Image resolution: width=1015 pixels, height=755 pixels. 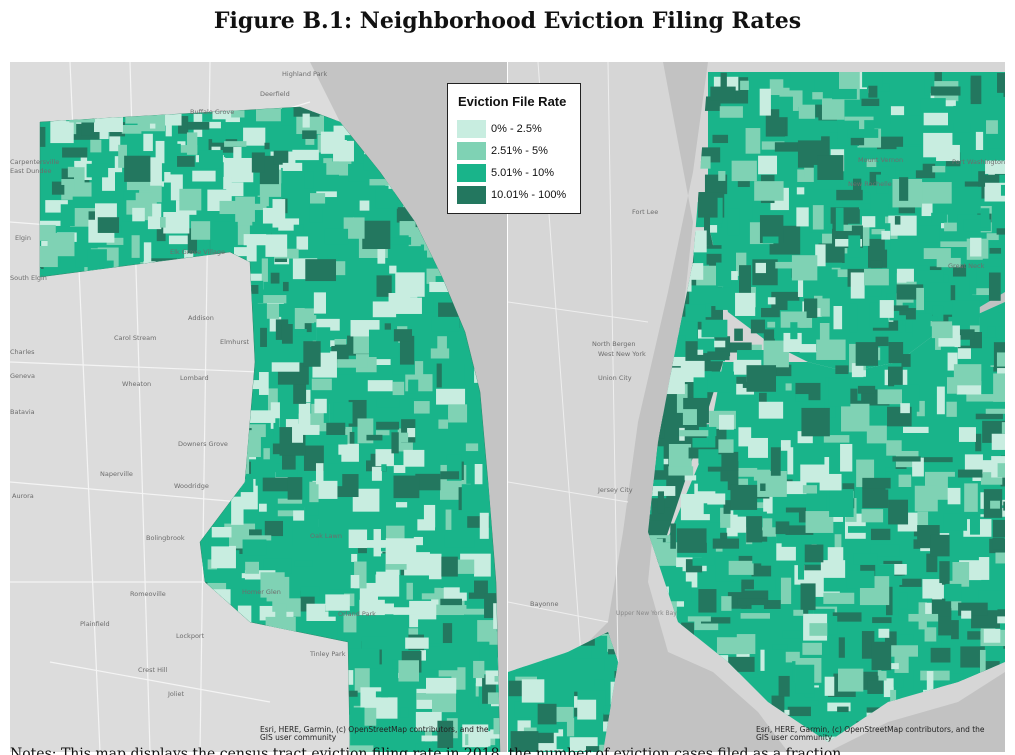 I want to click on place-label: Carol Stream, so click(x=135, y=338).